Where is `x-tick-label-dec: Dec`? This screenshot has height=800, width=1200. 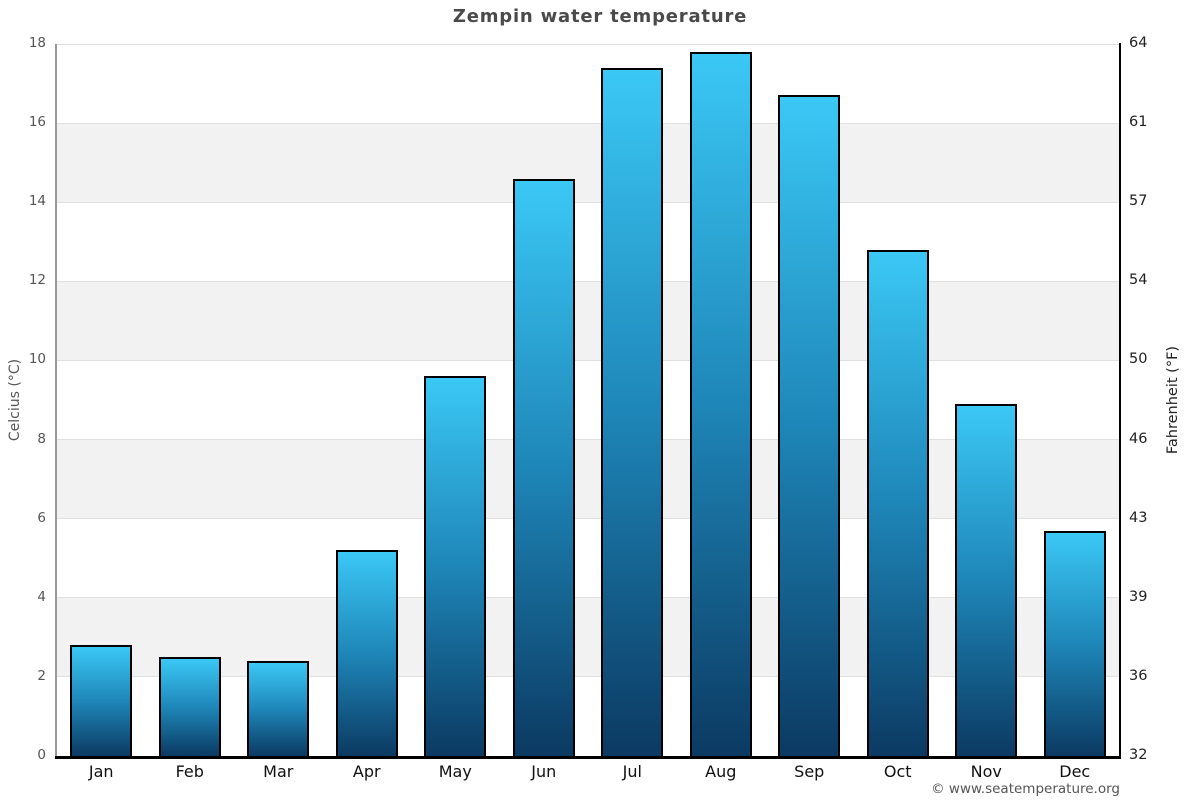
x-tick-label-dec: Dec is located at coordinates (1075, 771).